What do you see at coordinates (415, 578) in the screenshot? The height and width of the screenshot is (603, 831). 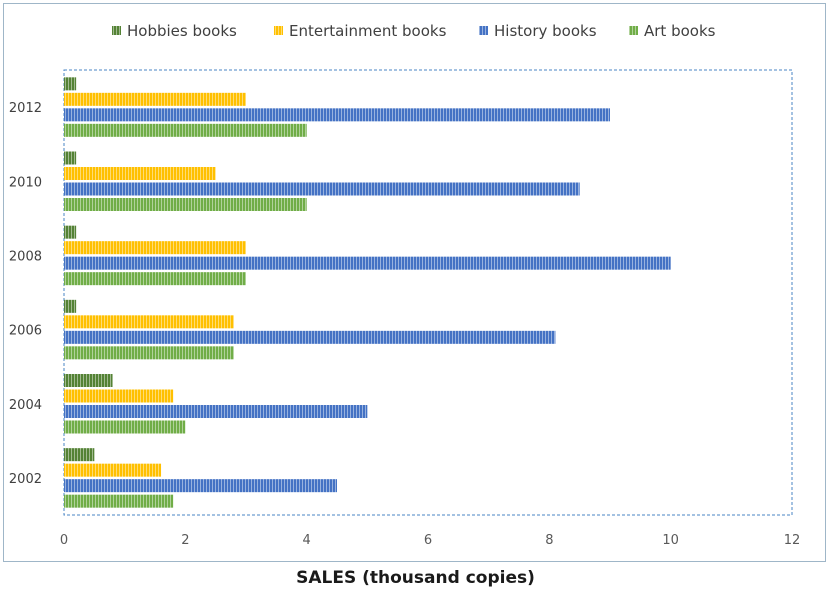 I see `x-axis-title: SALES (thousand copies)` at bounding box center [415, 578].